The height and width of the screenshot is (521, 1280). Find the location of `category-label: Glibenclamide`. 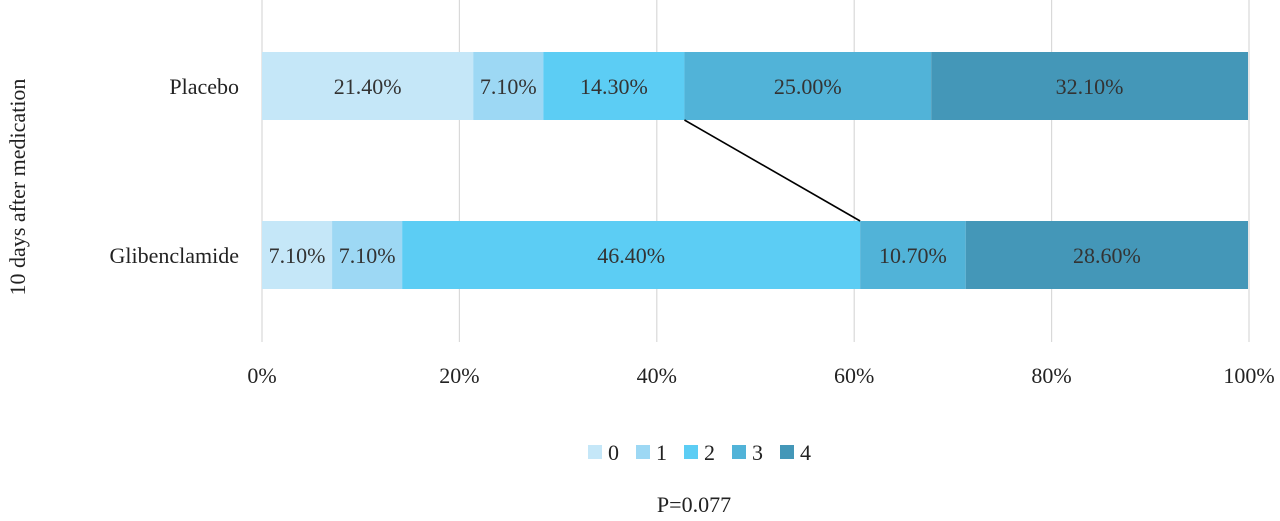

category-label: Glibenclamide is located at coordinates (174, 255).